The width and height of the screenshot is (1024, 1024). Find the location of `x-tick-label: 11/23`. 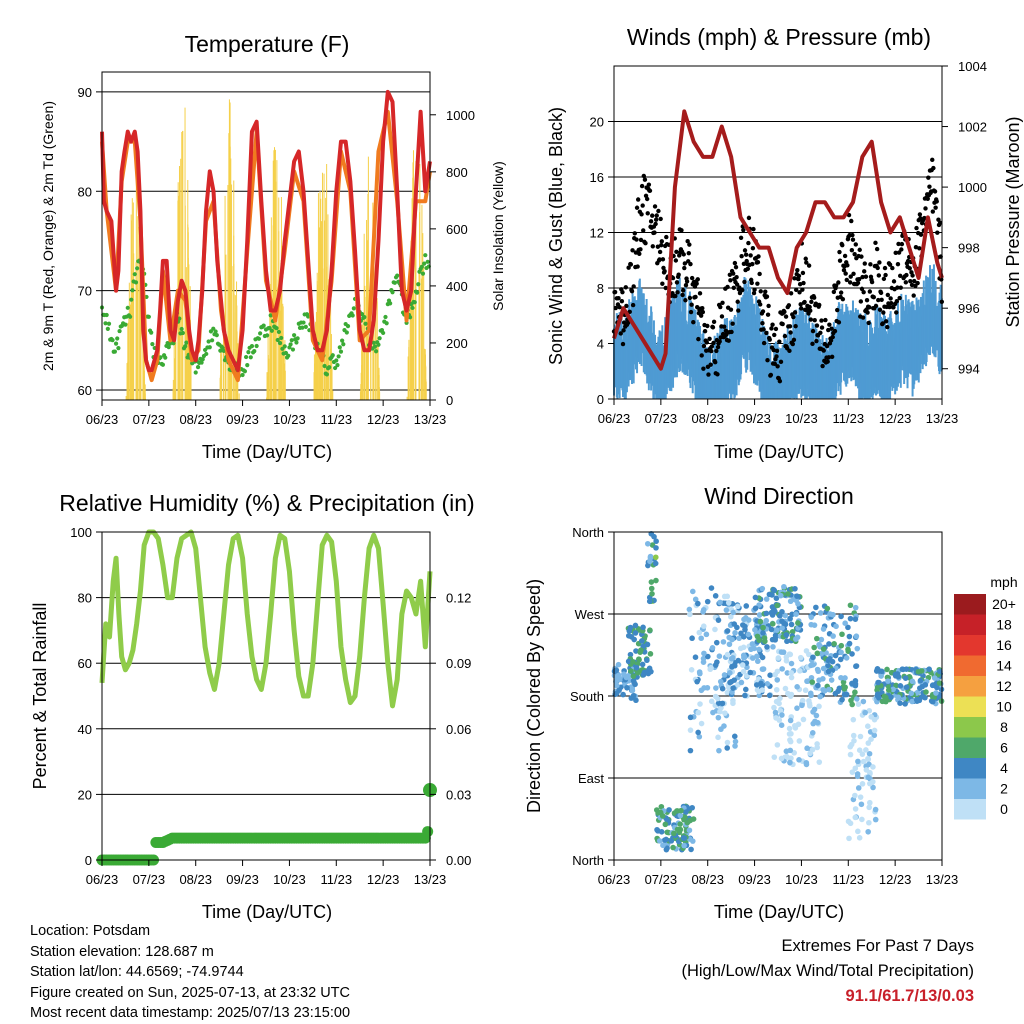

x-tick-label: 11/23 is located at coordinates (336, 419).